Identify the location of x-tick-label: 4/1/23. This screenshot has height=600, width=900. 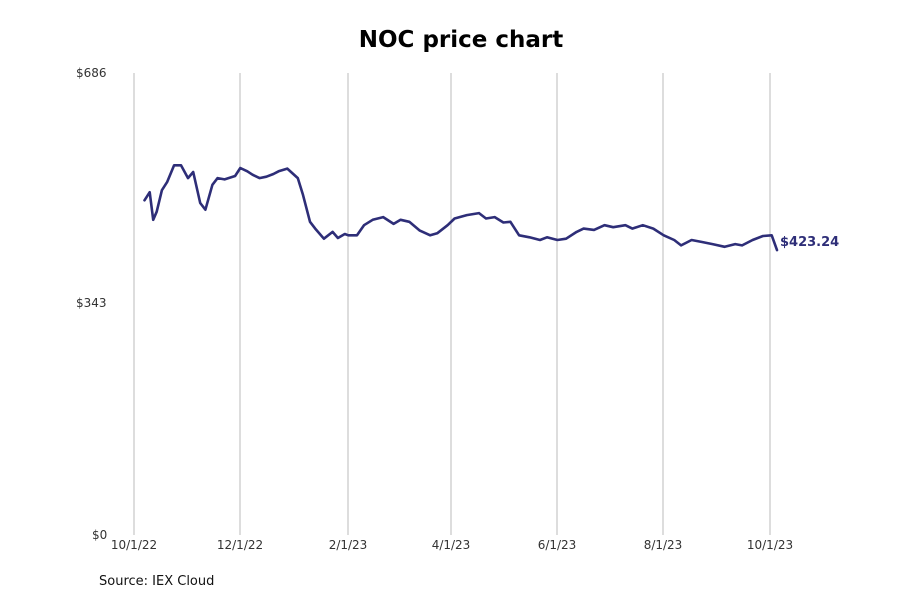
(451, 545).